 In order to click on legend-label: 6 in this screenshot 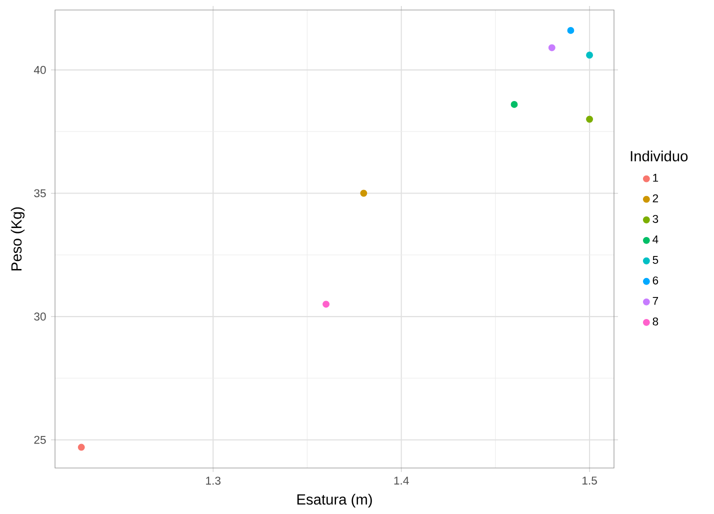, I will do `click(655, 280)`.